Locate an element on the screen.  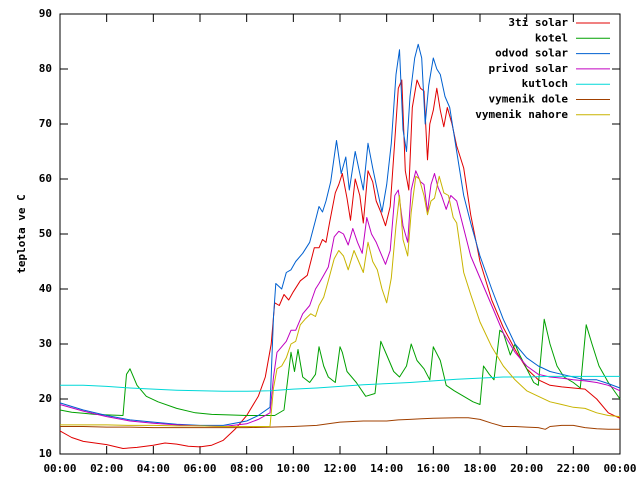
y-tick-label: 20 is located at coordinates (45, 398).